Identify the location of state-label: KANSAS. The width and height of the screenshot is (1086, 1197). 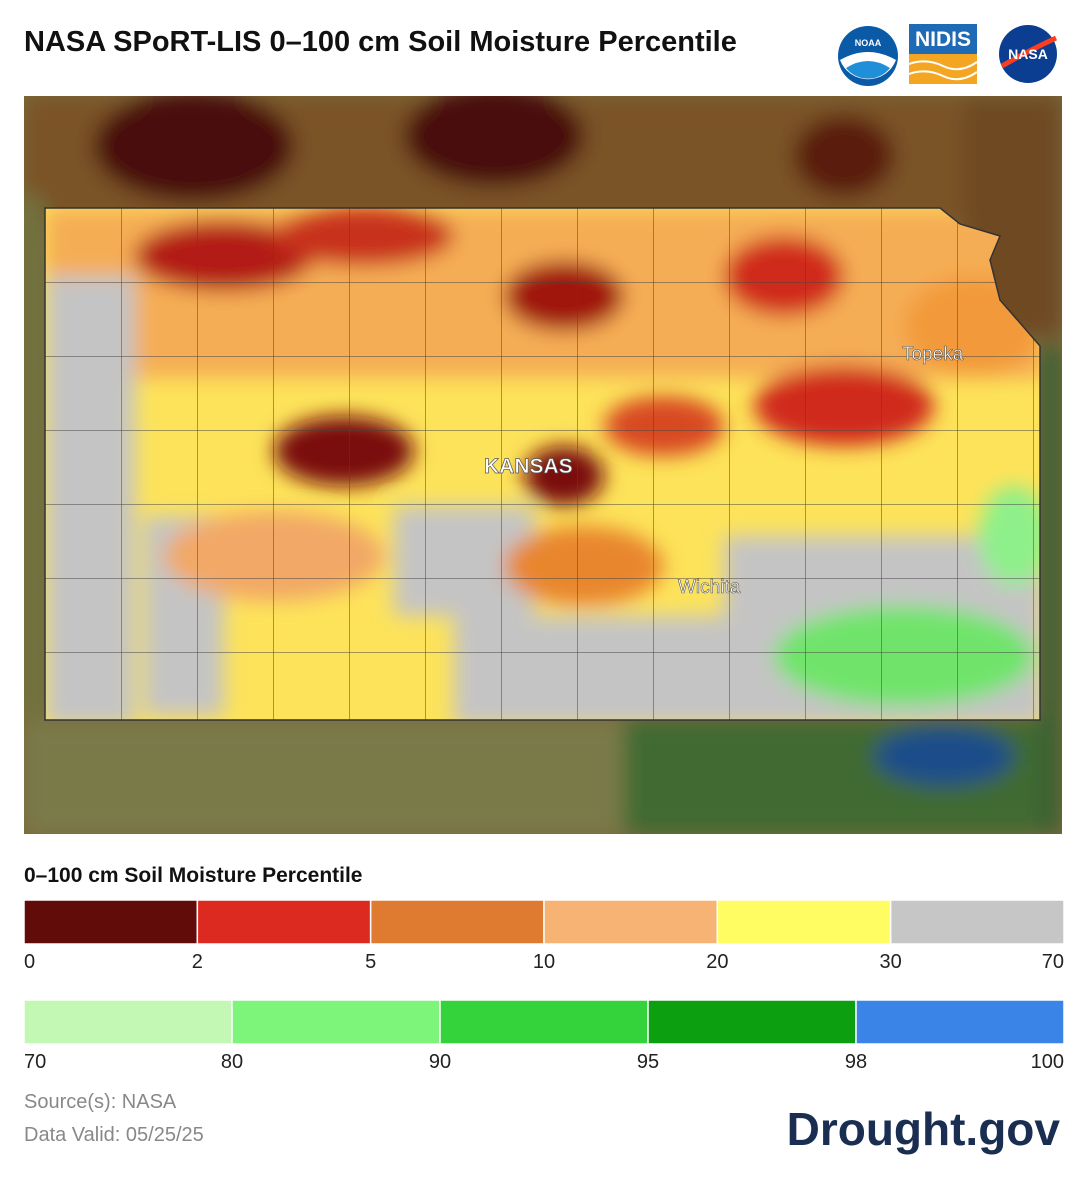
(528, 466).